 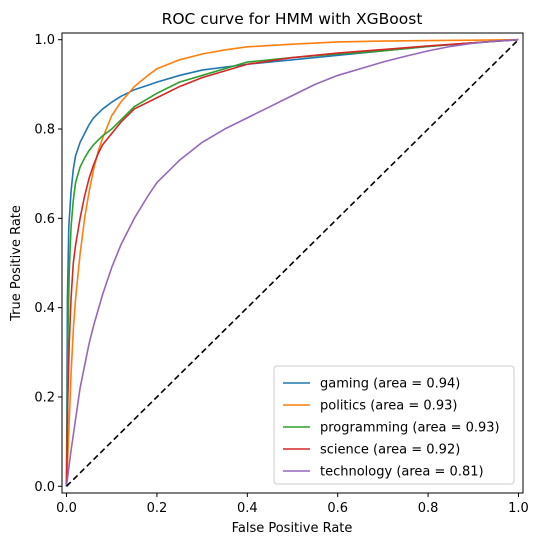 I want to click on x-axis-label: False Positive Rate, so click(x=292, y=528).